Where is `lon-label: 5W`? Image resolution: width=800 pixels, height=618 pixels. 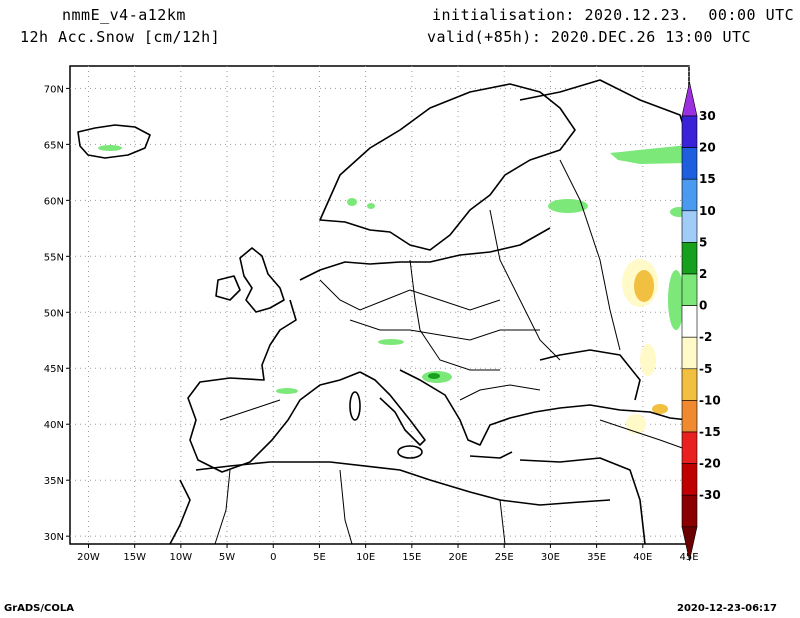
lon-label: 5W is located at coordinates (227, 557).